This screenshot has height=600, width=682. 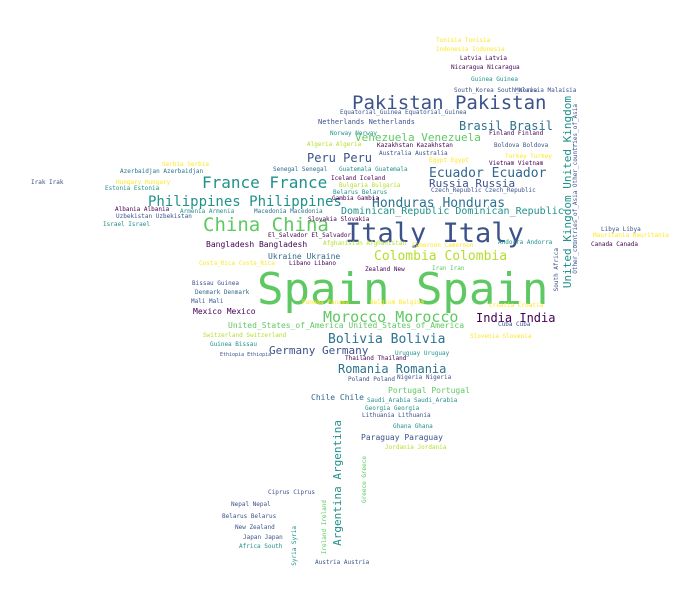 What do you see at coordinates (429, 390) in the screenshot?
I see `word: Portugal Portugal` at bounding box center [429, 390].